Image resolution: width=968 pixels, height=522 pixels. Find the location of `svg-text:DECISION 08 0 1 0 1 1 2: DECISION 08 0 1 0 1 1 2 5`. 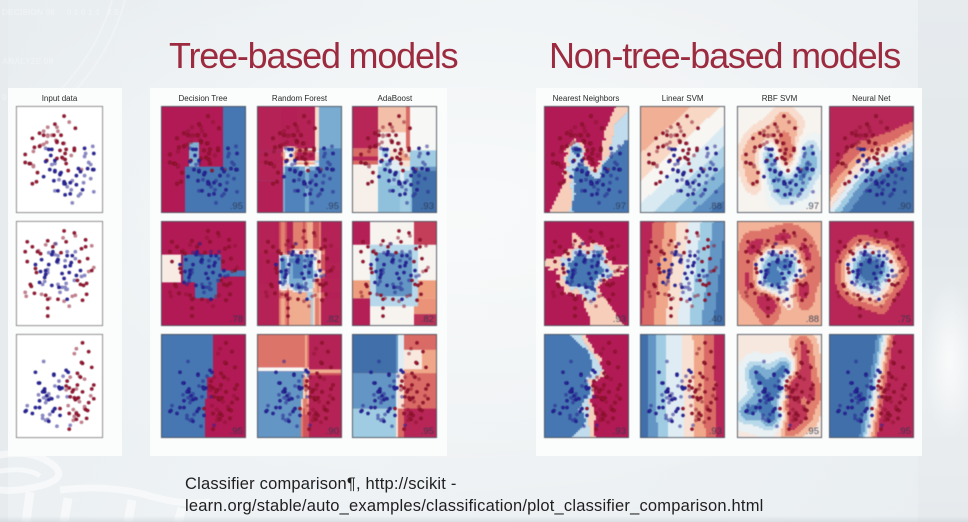

svg-text:DECISION 08 0 1 0 1 1 2: DECISION 08 0 1 0 1 1 2 5 is located at coordinates (60, 12).